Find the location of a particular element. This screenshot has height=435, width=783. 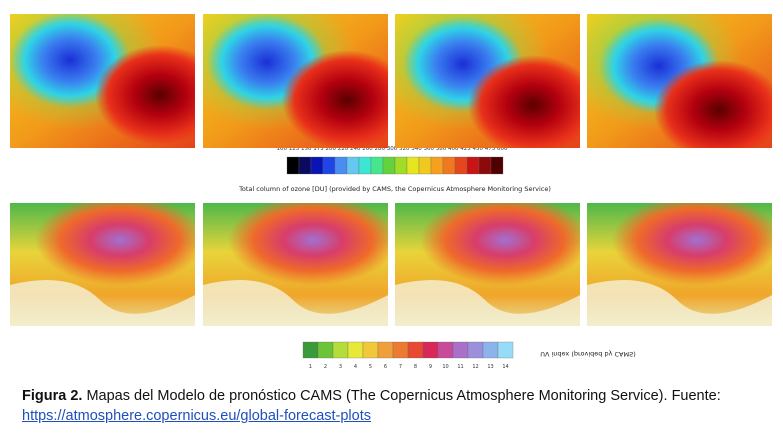

ozone-tick-label: 340 is located at coordinates (416, 149).